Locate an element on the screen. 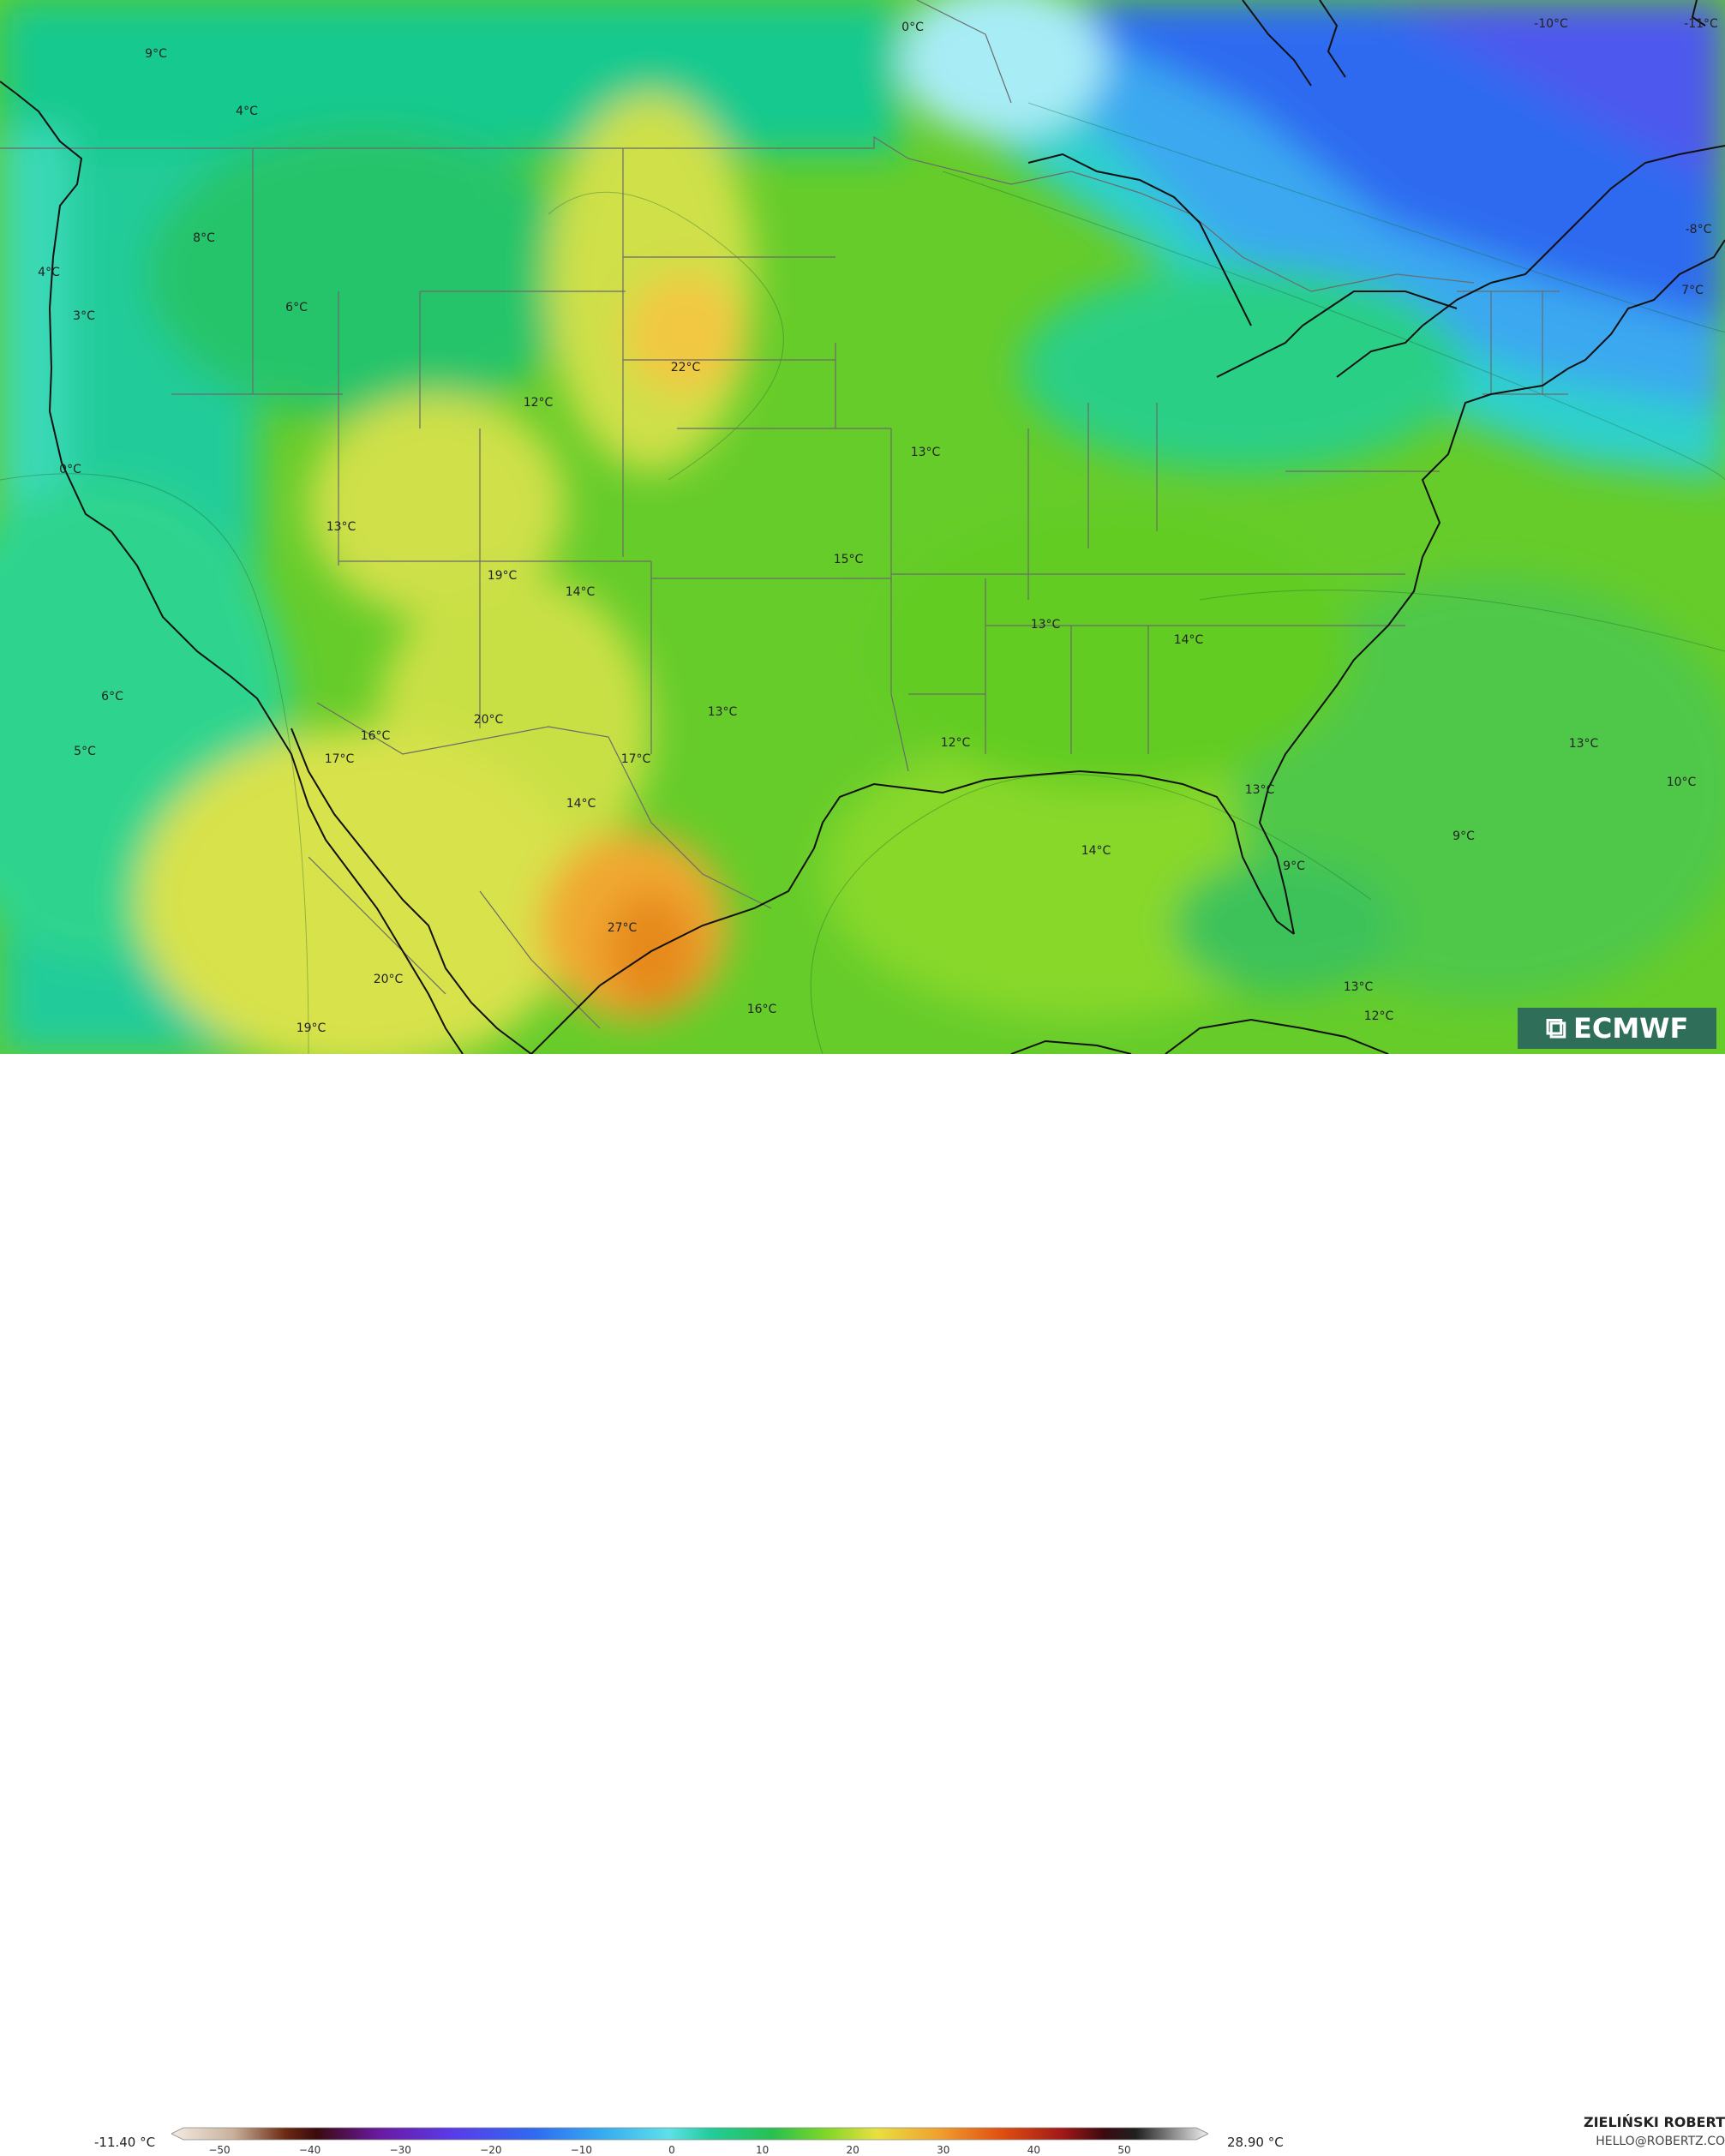 Image resolution: width=1725 pixels, height=2156 pixels. author-name: ZIELIŃSKI ROBERT is located at coordinates (1654, 2122).